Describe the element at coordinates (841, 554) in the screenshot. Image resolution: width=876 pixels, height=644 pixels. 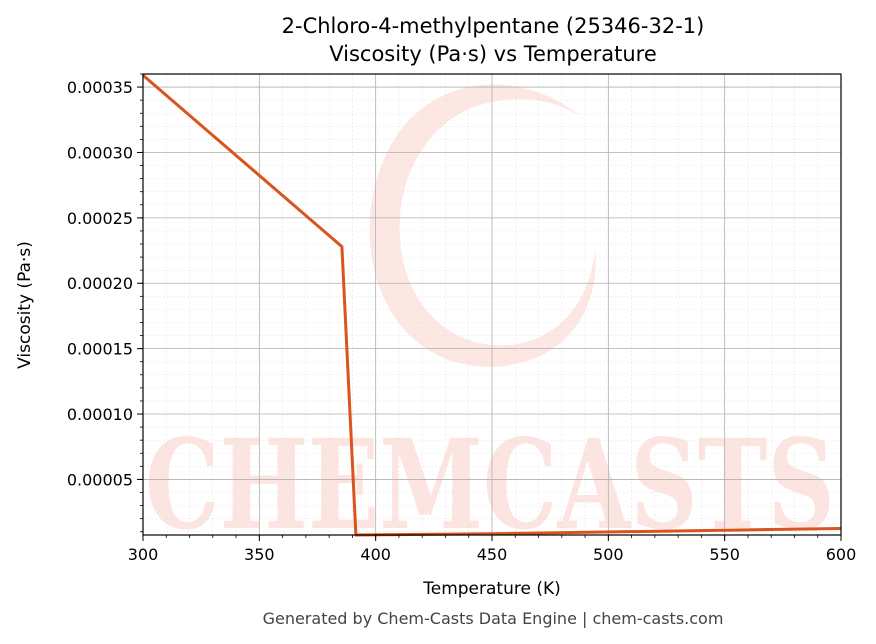
I see `x-tick-label: 600` at that location.